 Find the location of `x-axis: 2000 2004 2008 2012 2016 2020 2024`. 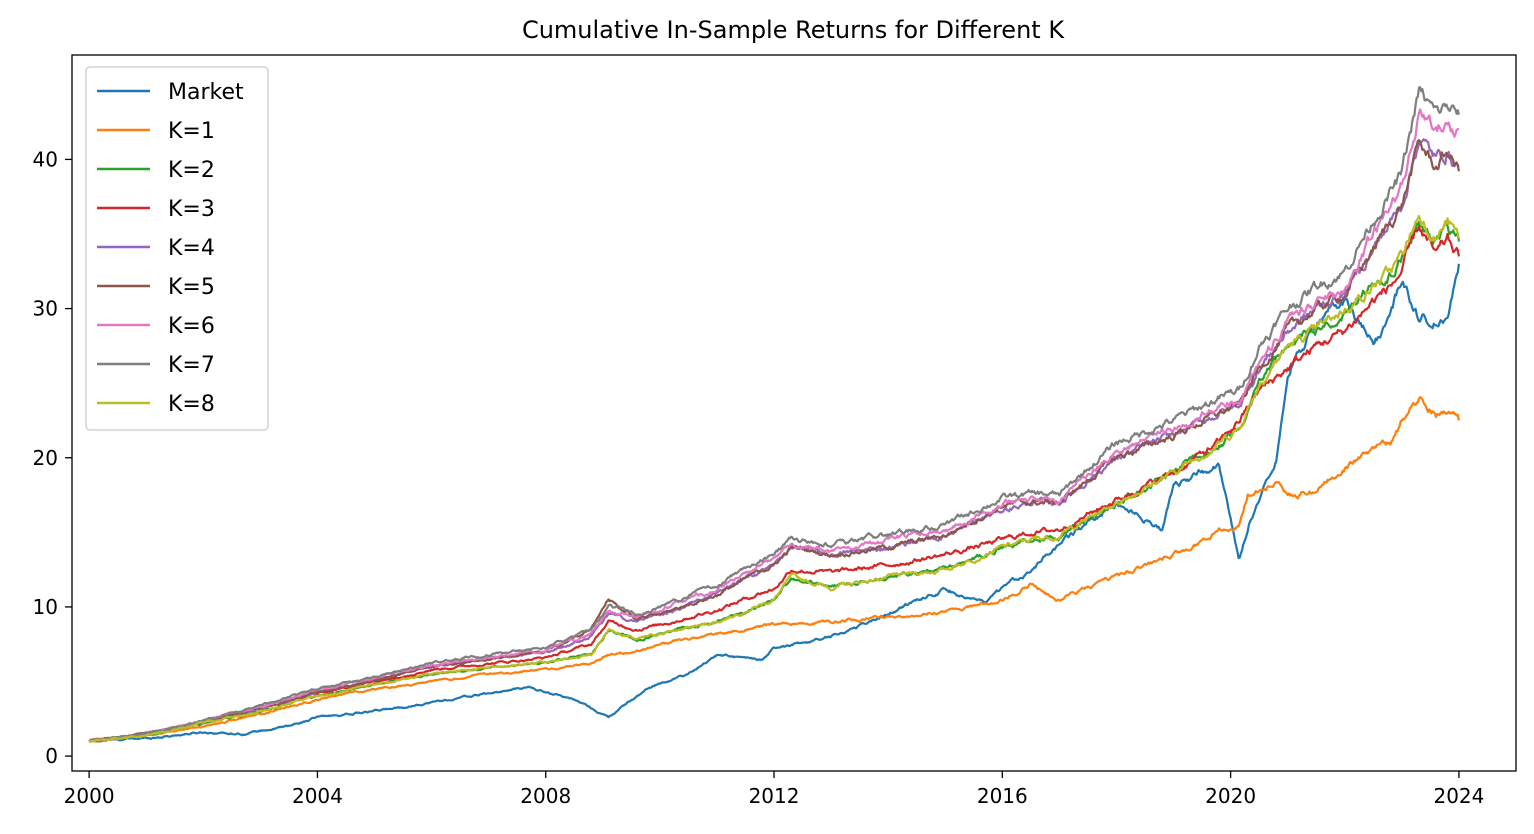

x-axis: 2000 2004 2008 2012 2016 2020 2024 is located at coordinates (774, 789).